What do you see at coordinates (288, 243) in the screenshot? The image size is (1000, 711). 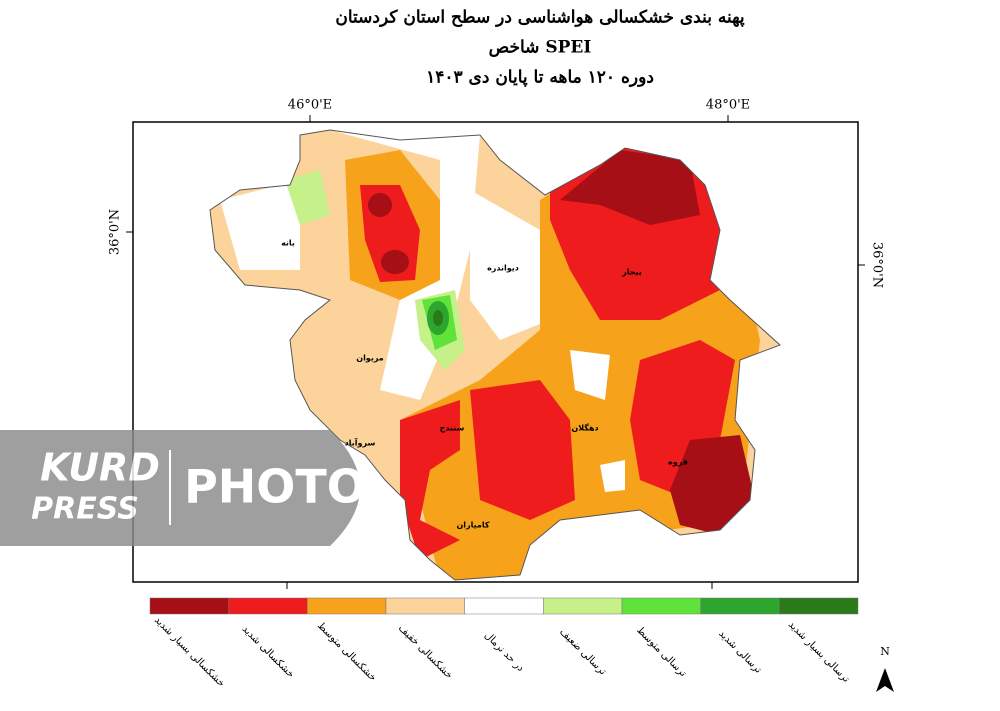 I see `city-label: بانه` at bounding box center [288, 243].